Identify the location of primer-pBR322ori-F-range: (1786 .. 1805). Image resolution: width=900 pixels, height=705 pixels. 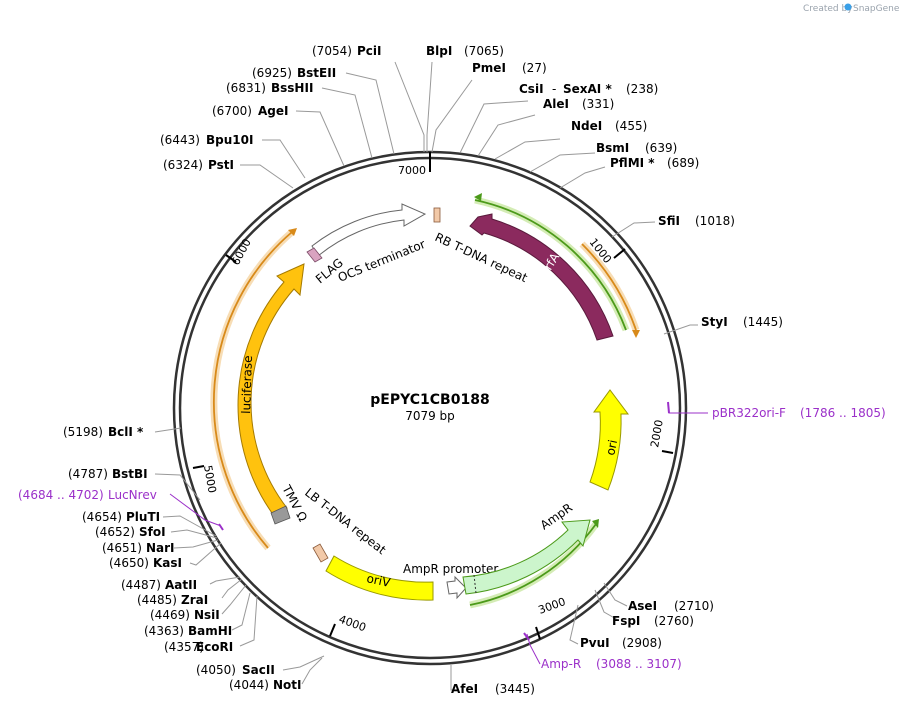
(843, 413).